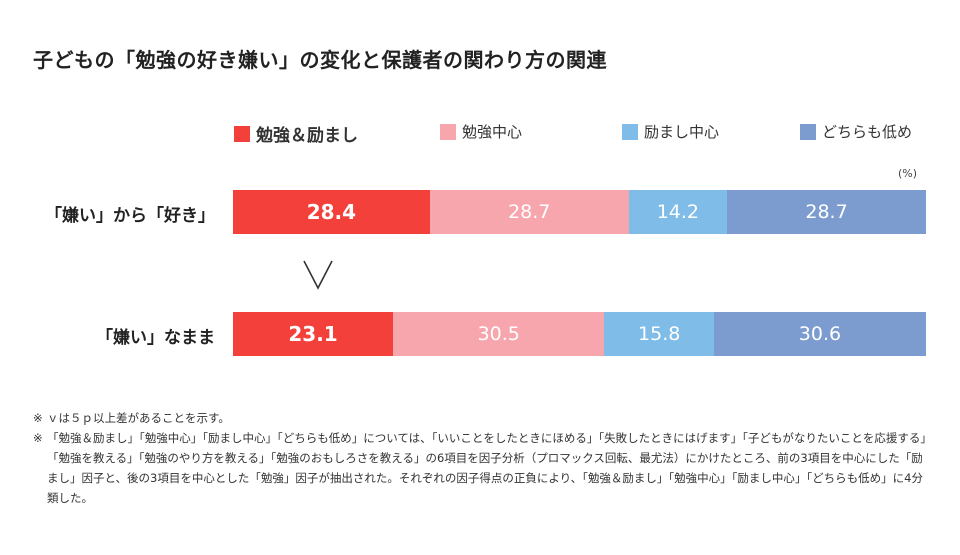 The image size is (960, 555). Describe the element at coordinates (320, 60) in the screenshot. I see `chart-title: 子どもの「勉強の好き嫌い」の変化と保護者の関わり方の関連` at that location.